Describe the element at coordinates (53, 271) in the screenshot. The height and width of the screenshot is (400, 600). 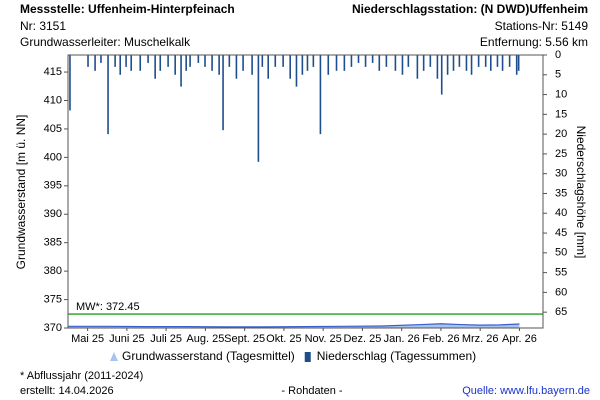
I see `y-tick-label: 380` at that location.